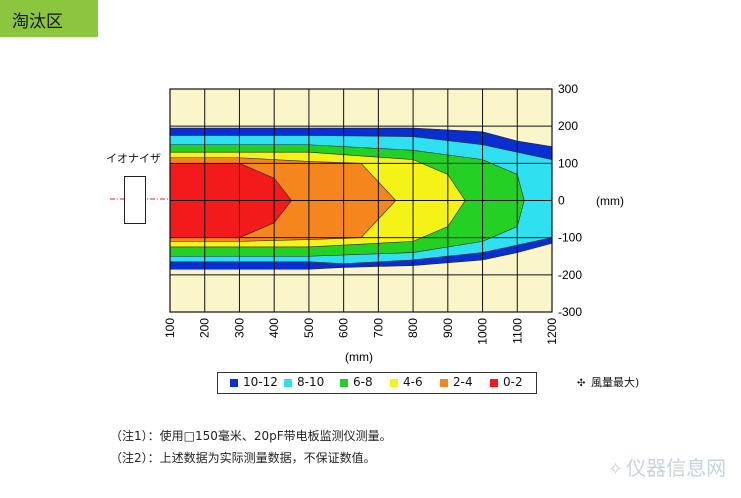  Describe the element at coordinates (570, 238) in the screenshot. I see `y-tick-label: -100` at that location.